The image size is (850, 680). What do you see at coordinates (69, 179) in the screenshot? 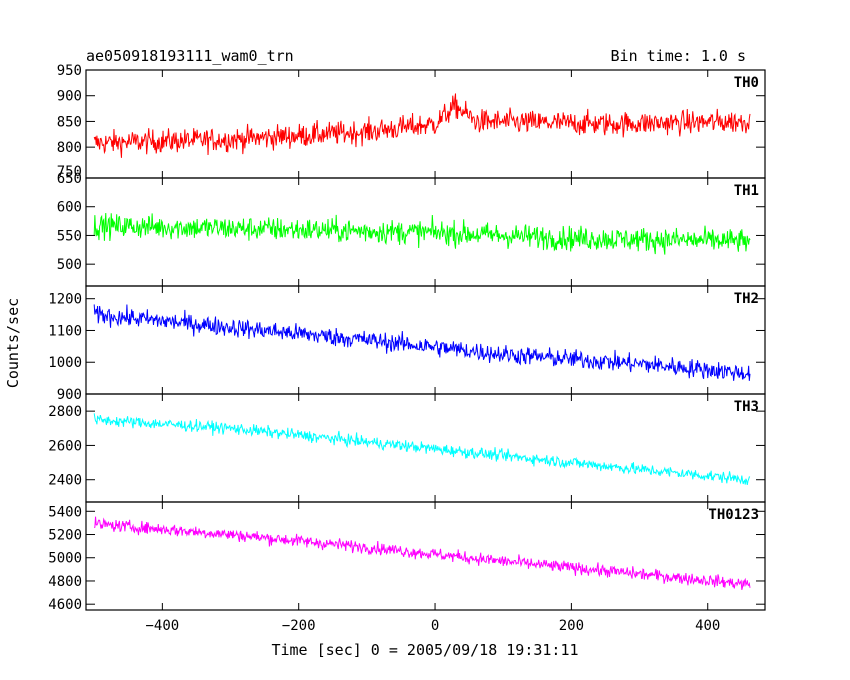
I see `y-tick-label: 650` at bounding box center [69, 179].